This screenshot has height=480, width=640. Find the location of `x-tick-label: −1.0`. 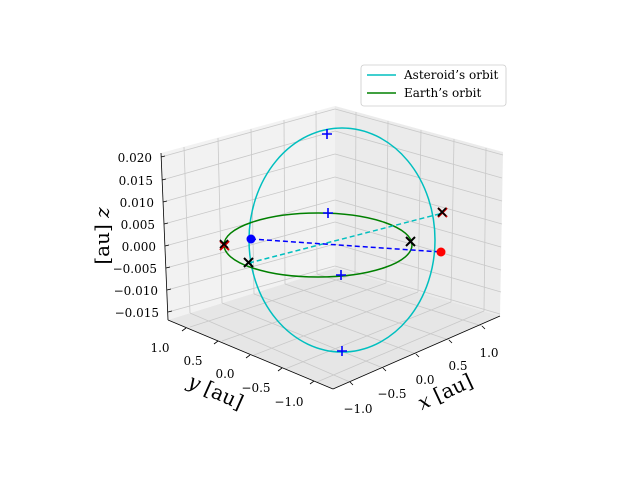

x-tick-label: −1.0 is located at coordinates (357, 409).